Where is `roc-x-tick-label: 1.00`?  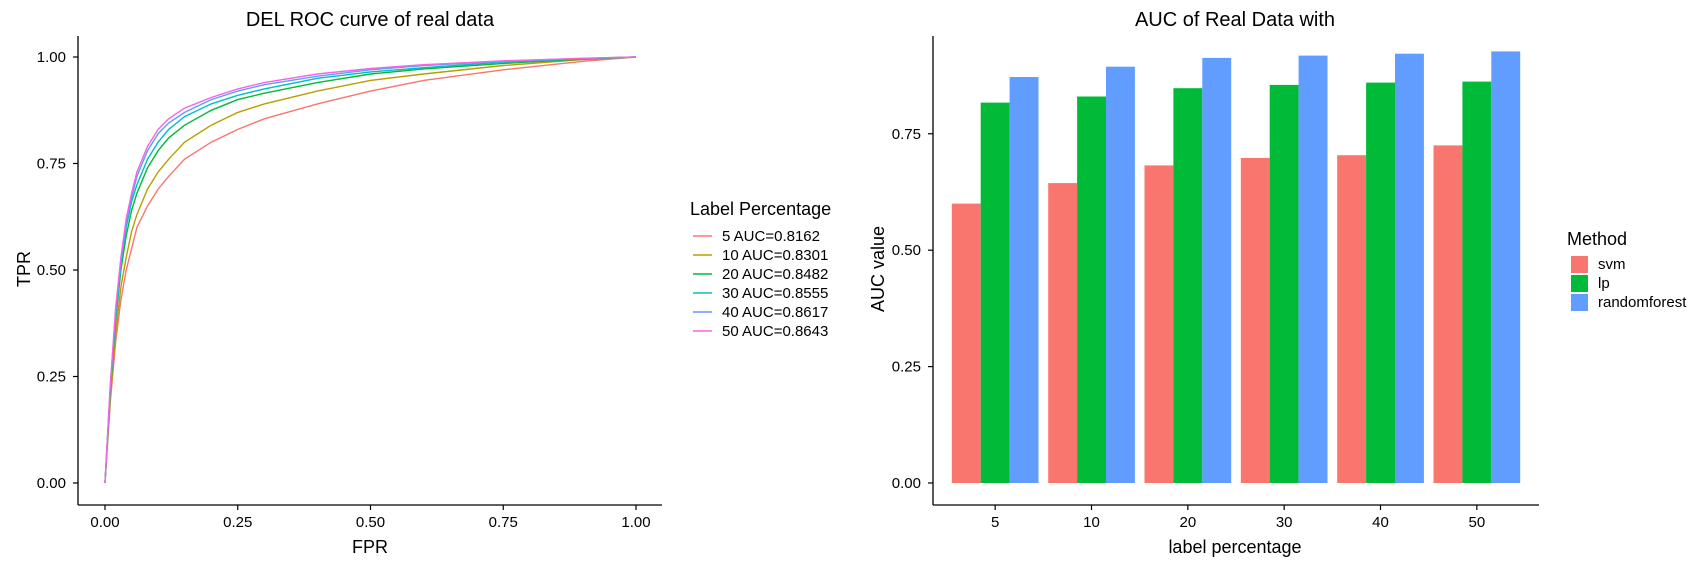 roc-x-tick-label: 1.00 is located at coordinates (635, 522).